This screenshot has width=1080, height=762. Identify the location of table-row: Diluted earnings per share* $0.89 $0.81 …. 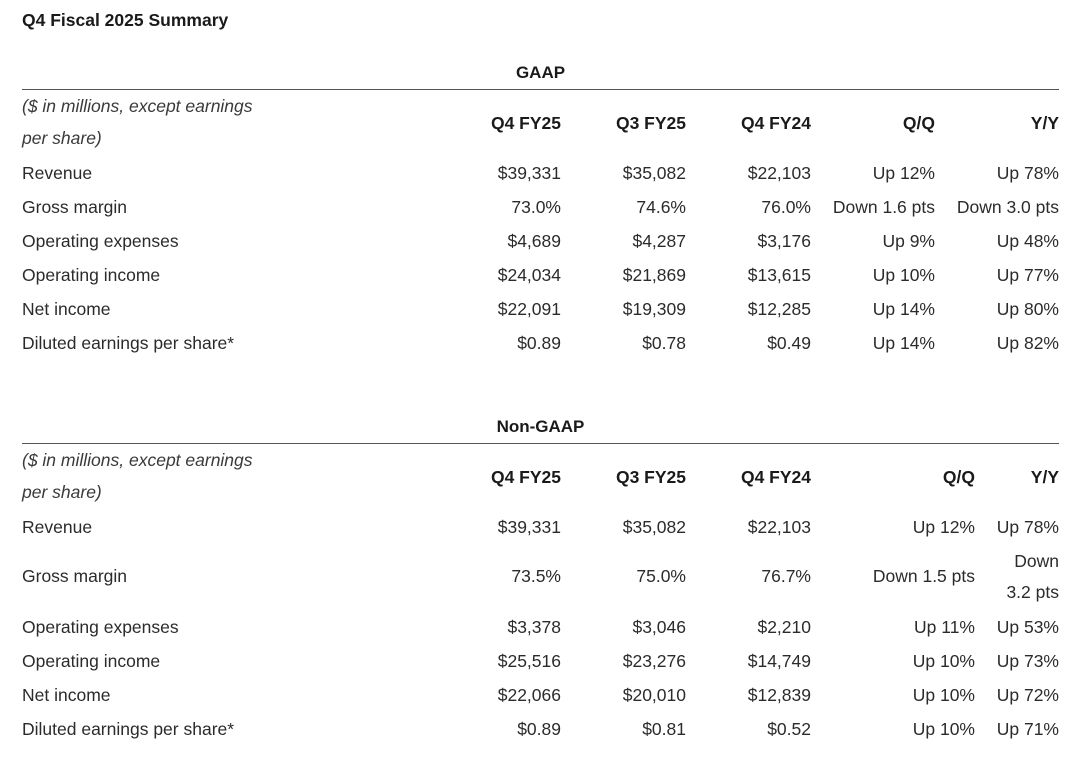
(540, 729).